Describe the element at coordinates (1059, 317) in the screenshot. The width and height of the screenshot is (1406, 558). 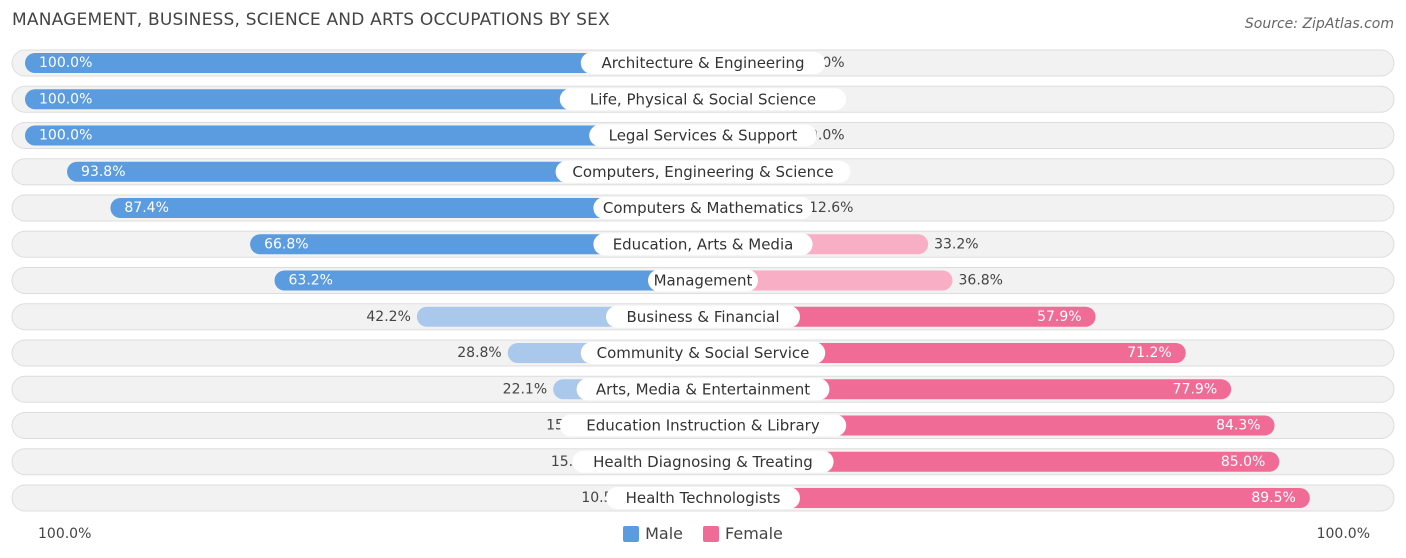
I see `female-value-label: 57.9%` at that location.